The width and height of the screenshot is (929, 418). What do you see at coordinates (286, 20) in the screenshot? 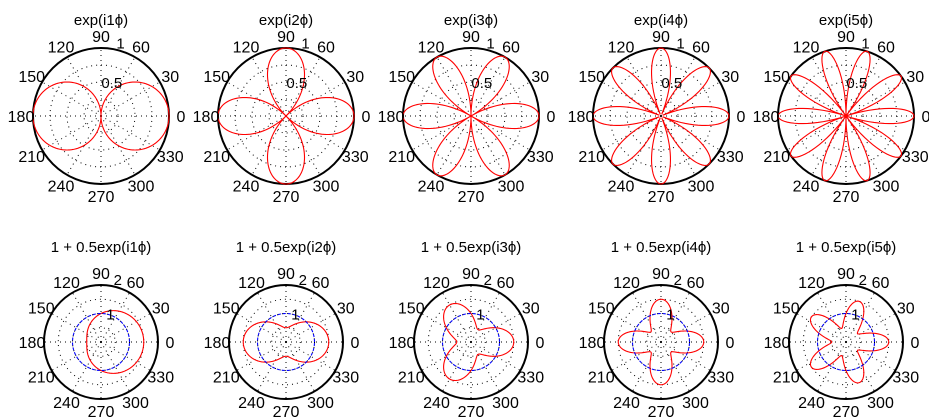
I see `subplot-title: exp(i2ϕ)` at bounding box center [286, 20].